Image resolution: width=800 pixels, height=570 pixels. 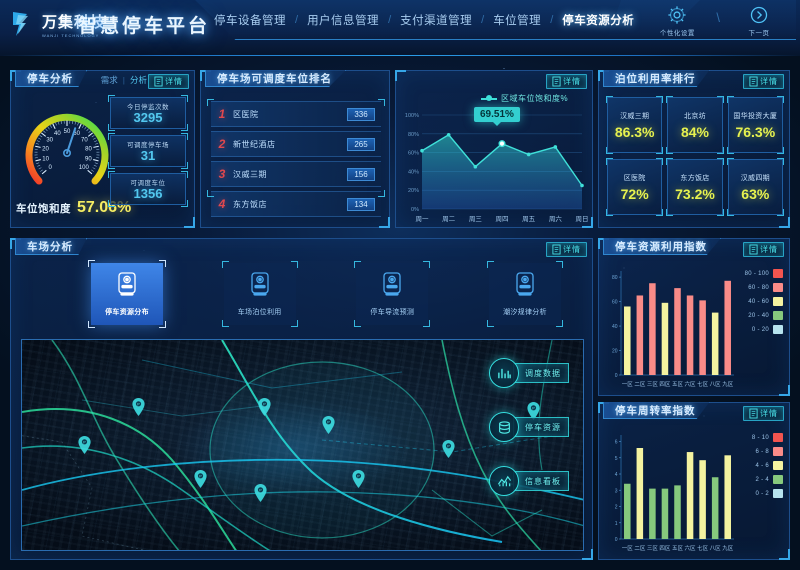 I want to click on legend-label: 20 - 40, so click(x=758, y=315).